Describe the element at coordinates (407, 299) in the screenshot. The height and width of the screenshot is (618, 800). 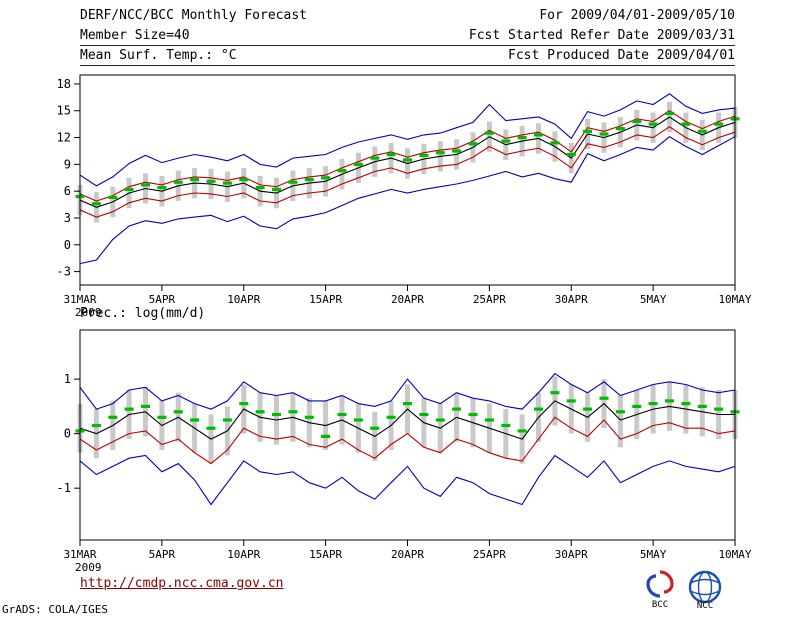
I see `x-tick-label: 20APR` at that location.